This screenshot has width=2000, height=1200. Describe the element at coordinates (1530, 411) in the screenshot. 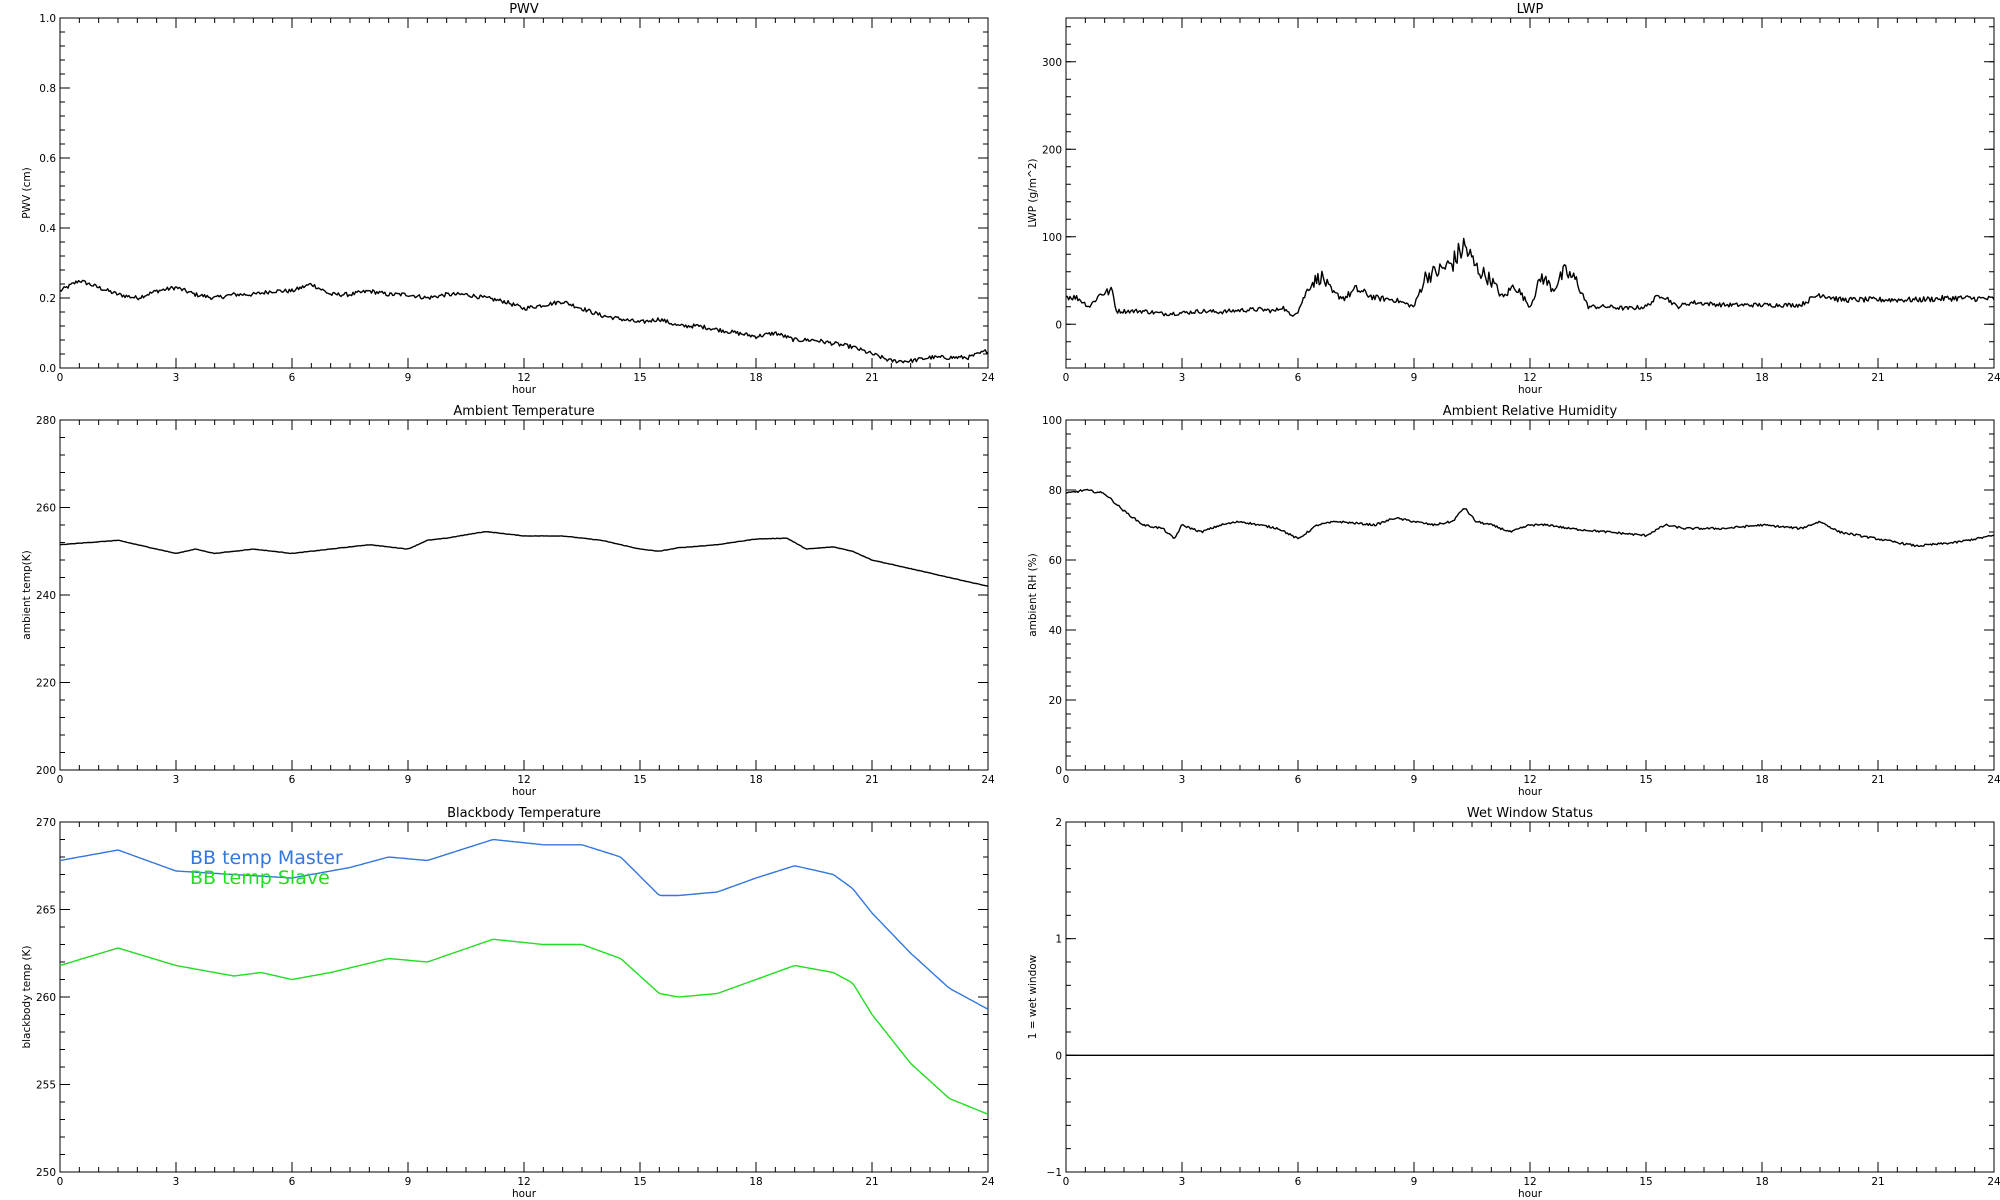

I see `chart-title: Ambient Relative Humidity` at that location.